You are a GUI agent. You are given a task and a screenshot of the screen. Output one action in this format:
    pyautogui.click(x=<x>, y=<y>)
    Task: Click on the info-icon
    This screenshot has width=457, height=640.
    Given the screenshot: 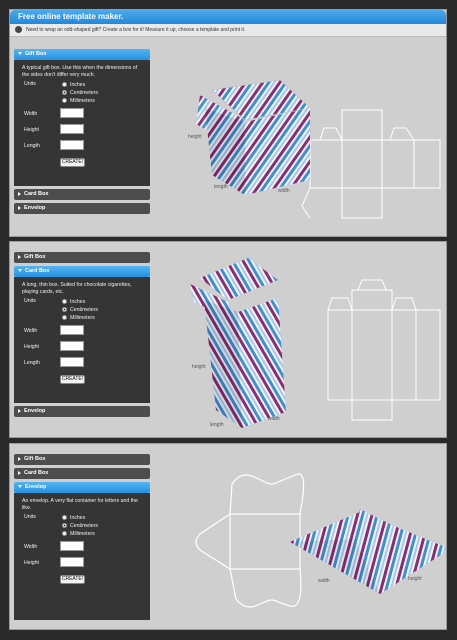 What is the action you would take?
    pyautogui.click(x=18, y=30)
    